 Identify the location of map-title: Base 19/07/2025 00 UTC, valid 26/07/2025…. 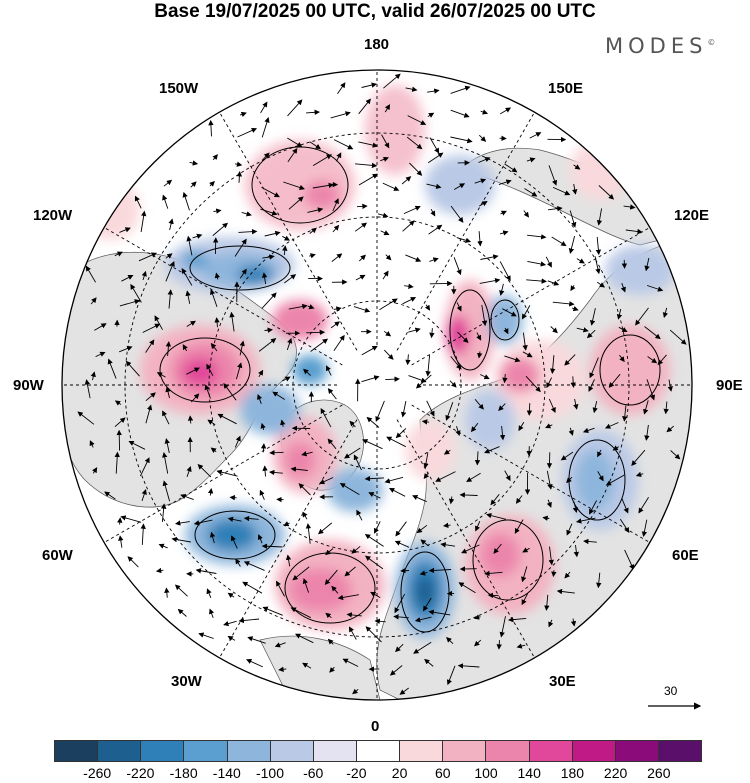
(375, 11).